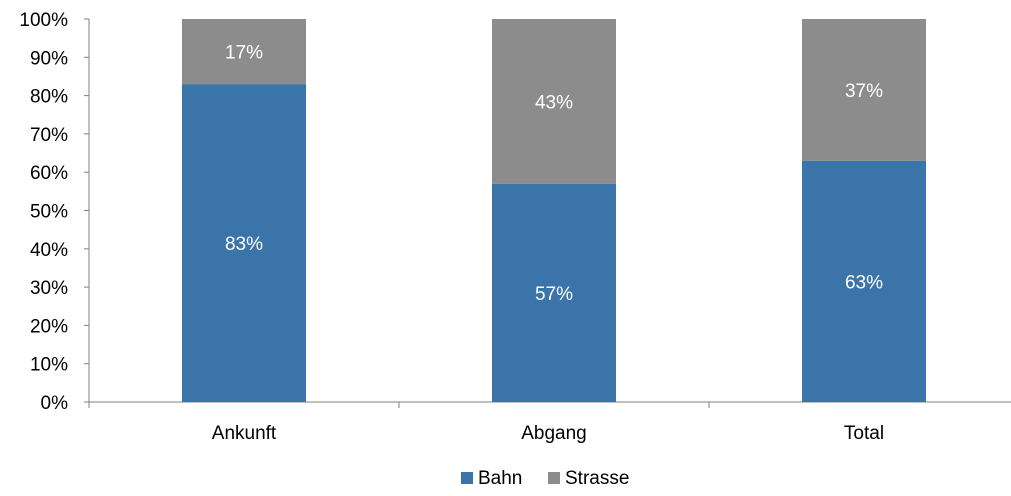 The height and width of the screenshot is (496, 1011). Describe the element at coordinates (244, 433) in the screenshot. I see `x-category-label: Ankunft` at that location.